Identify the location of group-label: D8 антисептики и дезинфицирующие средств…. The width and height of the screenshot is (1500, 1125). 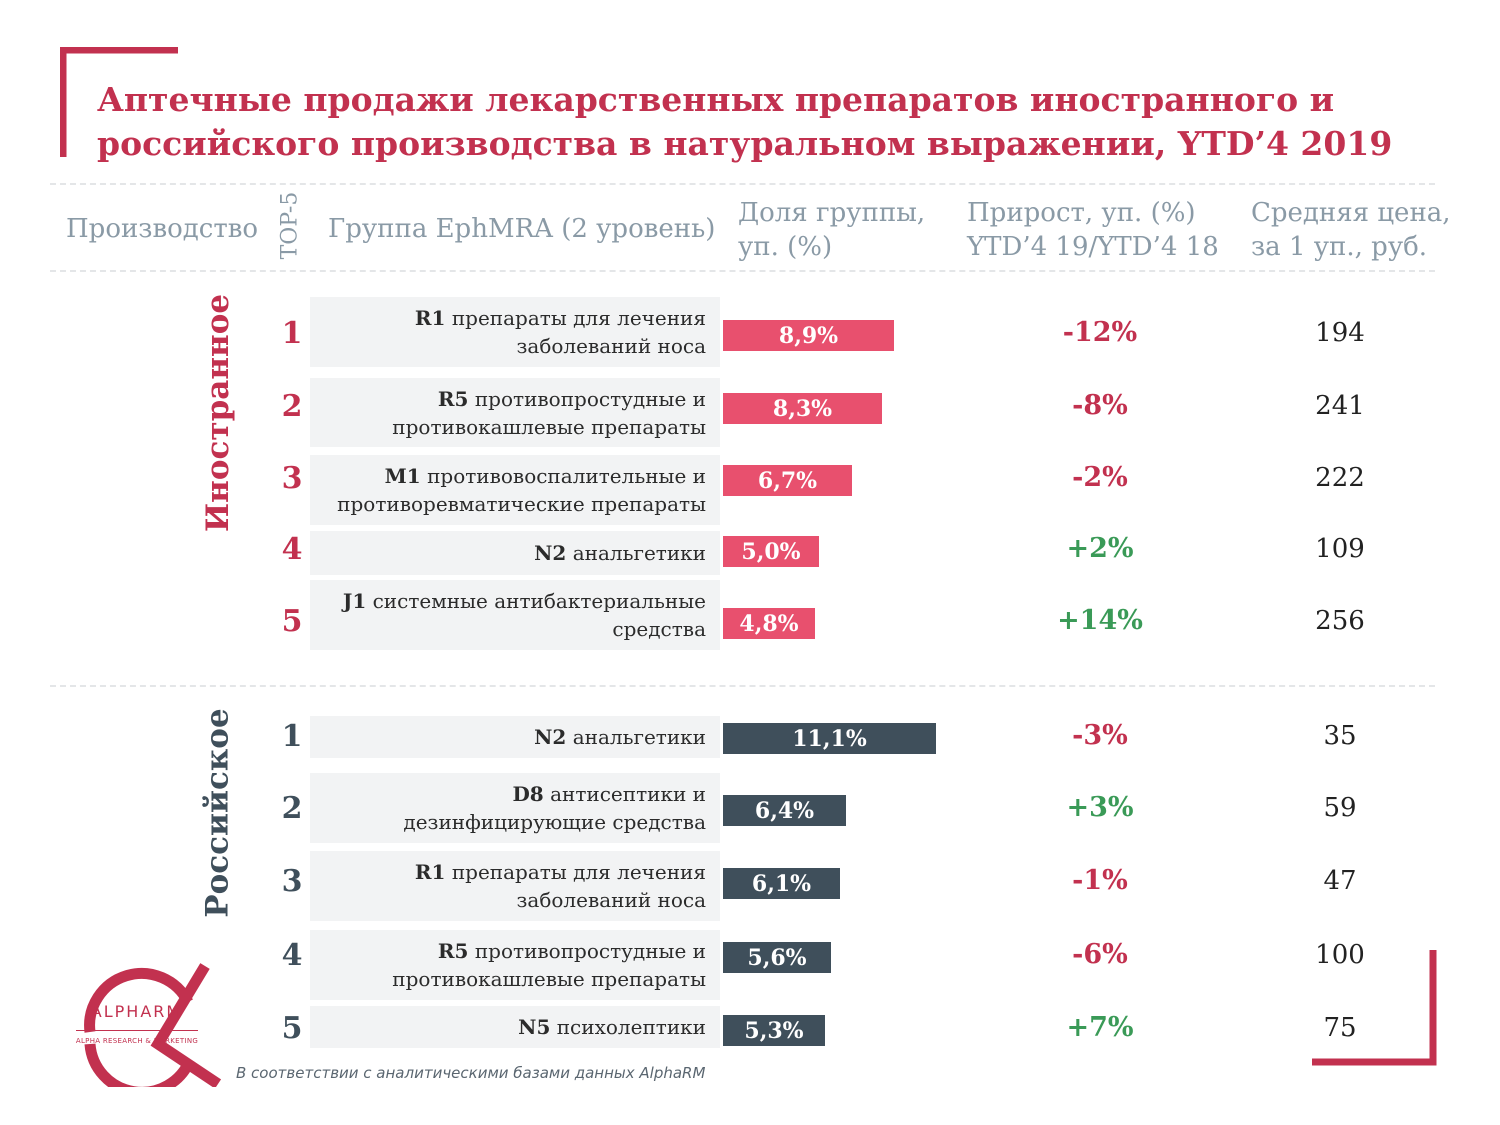
(508, 808).